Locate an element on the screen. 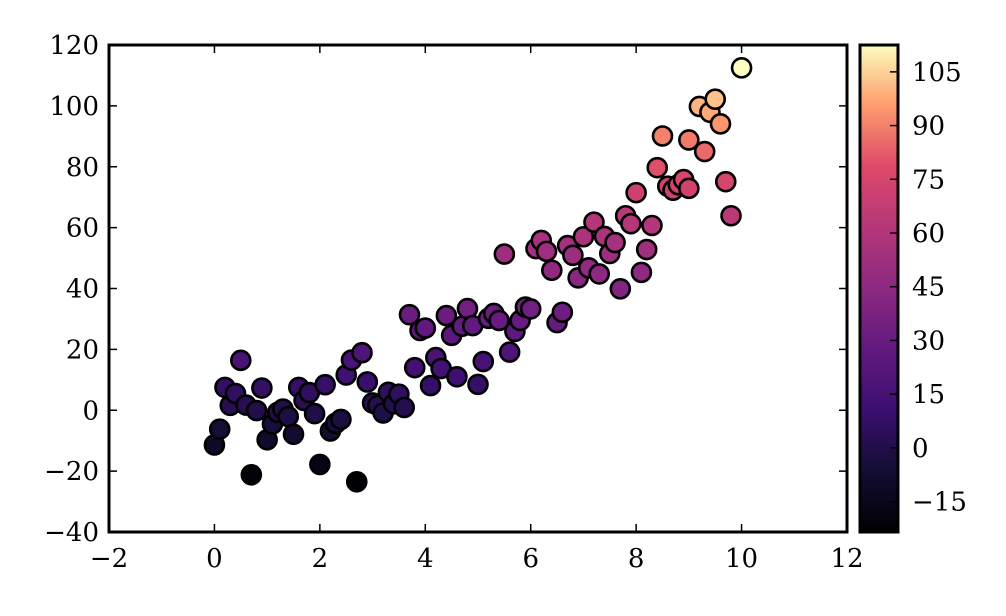 The image size is (1006, 616). y-tick-label: 40 is located at coordinates (82, 290).